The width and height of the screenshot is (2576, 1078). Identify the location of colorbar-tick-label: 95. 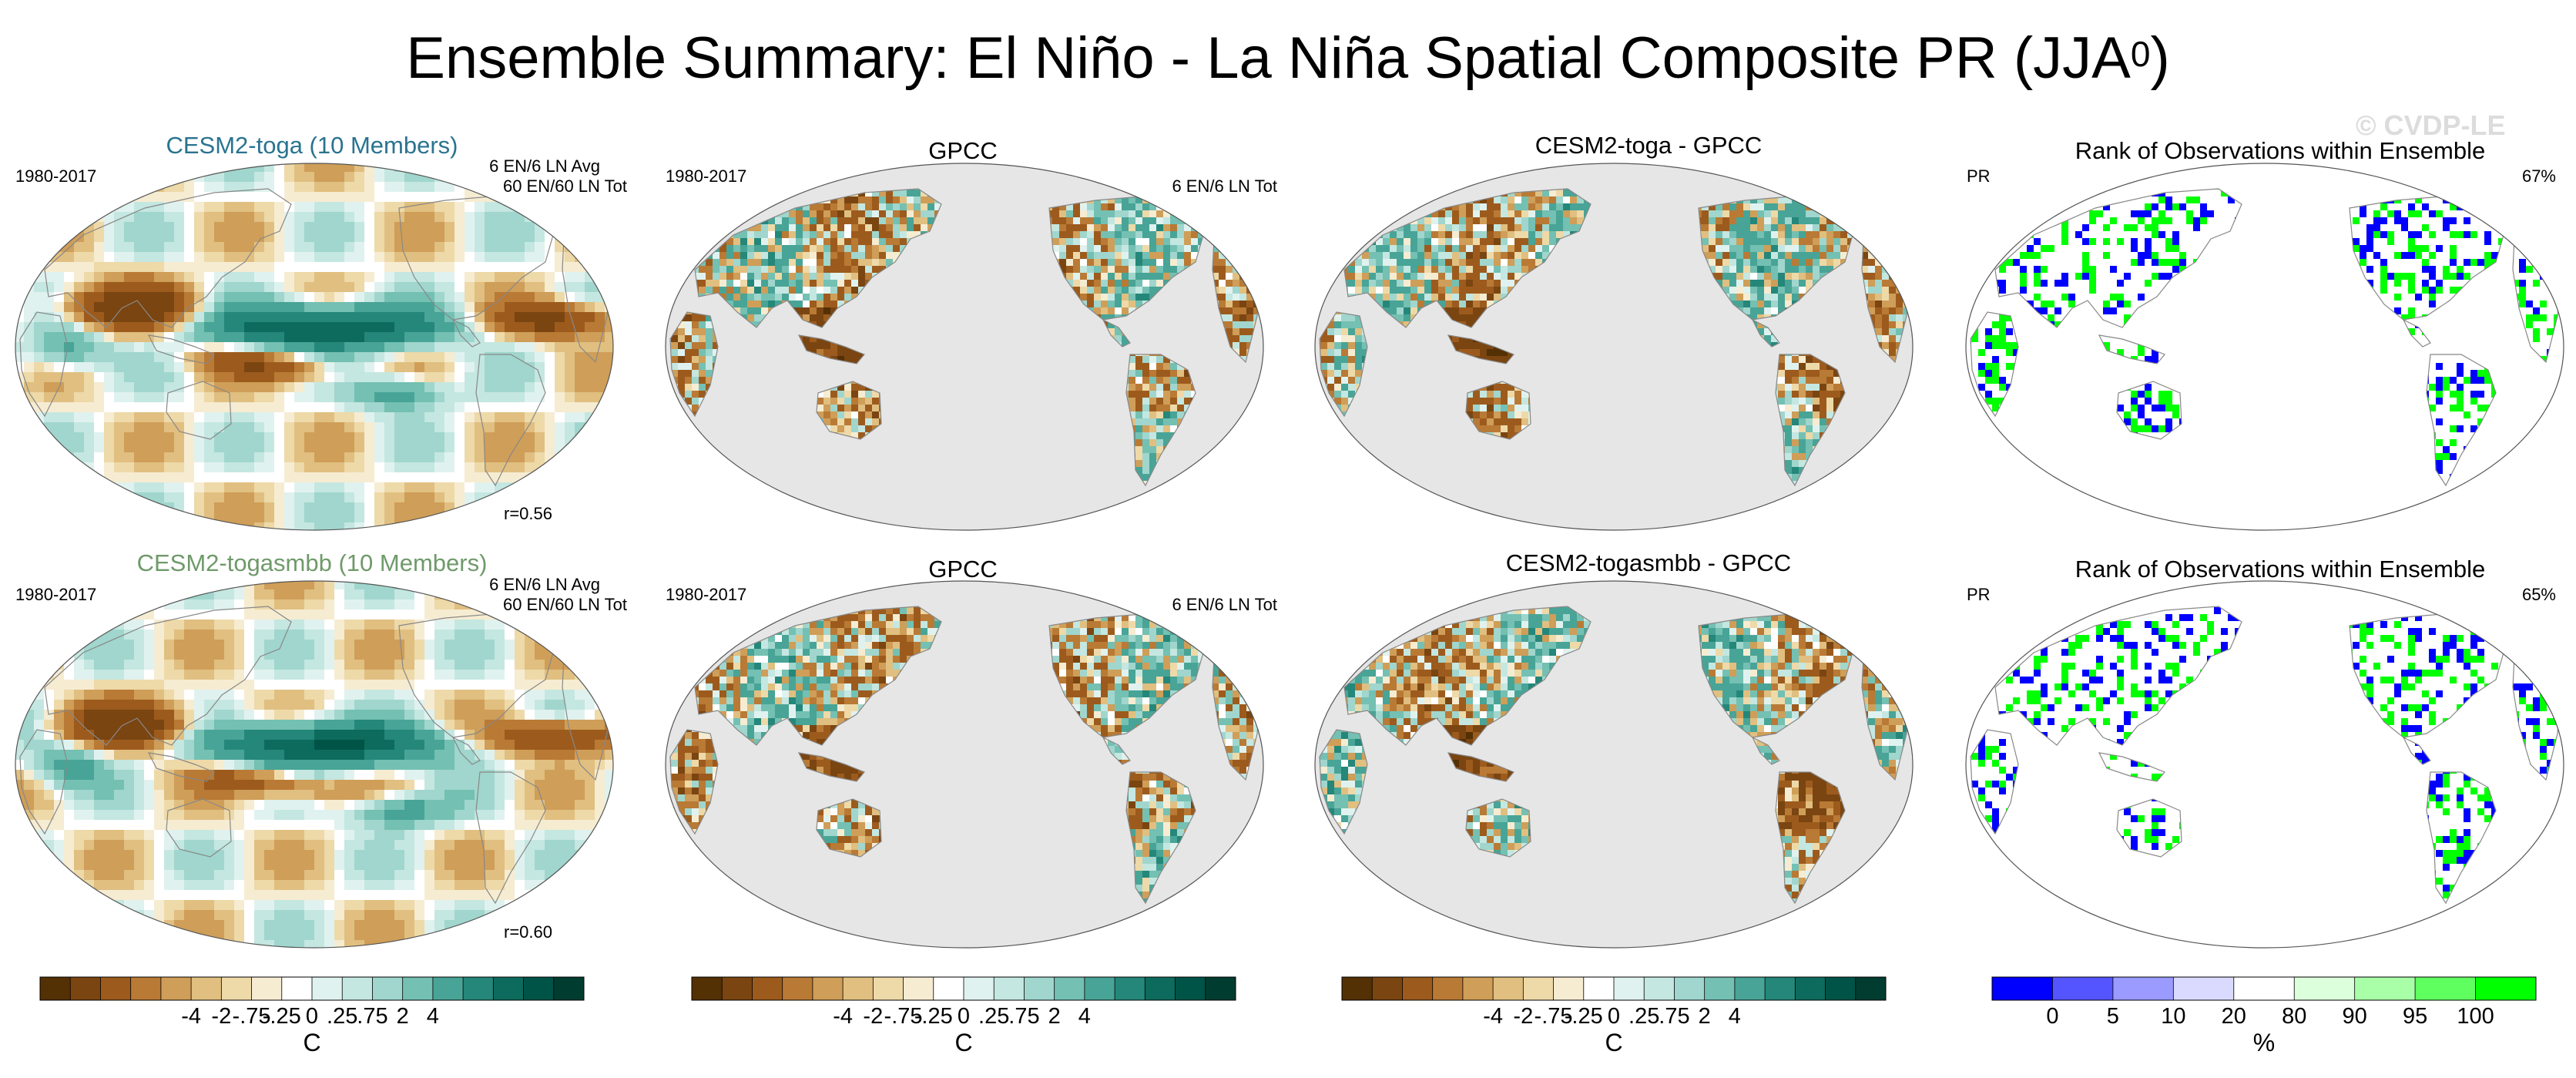
(2415, 1016).